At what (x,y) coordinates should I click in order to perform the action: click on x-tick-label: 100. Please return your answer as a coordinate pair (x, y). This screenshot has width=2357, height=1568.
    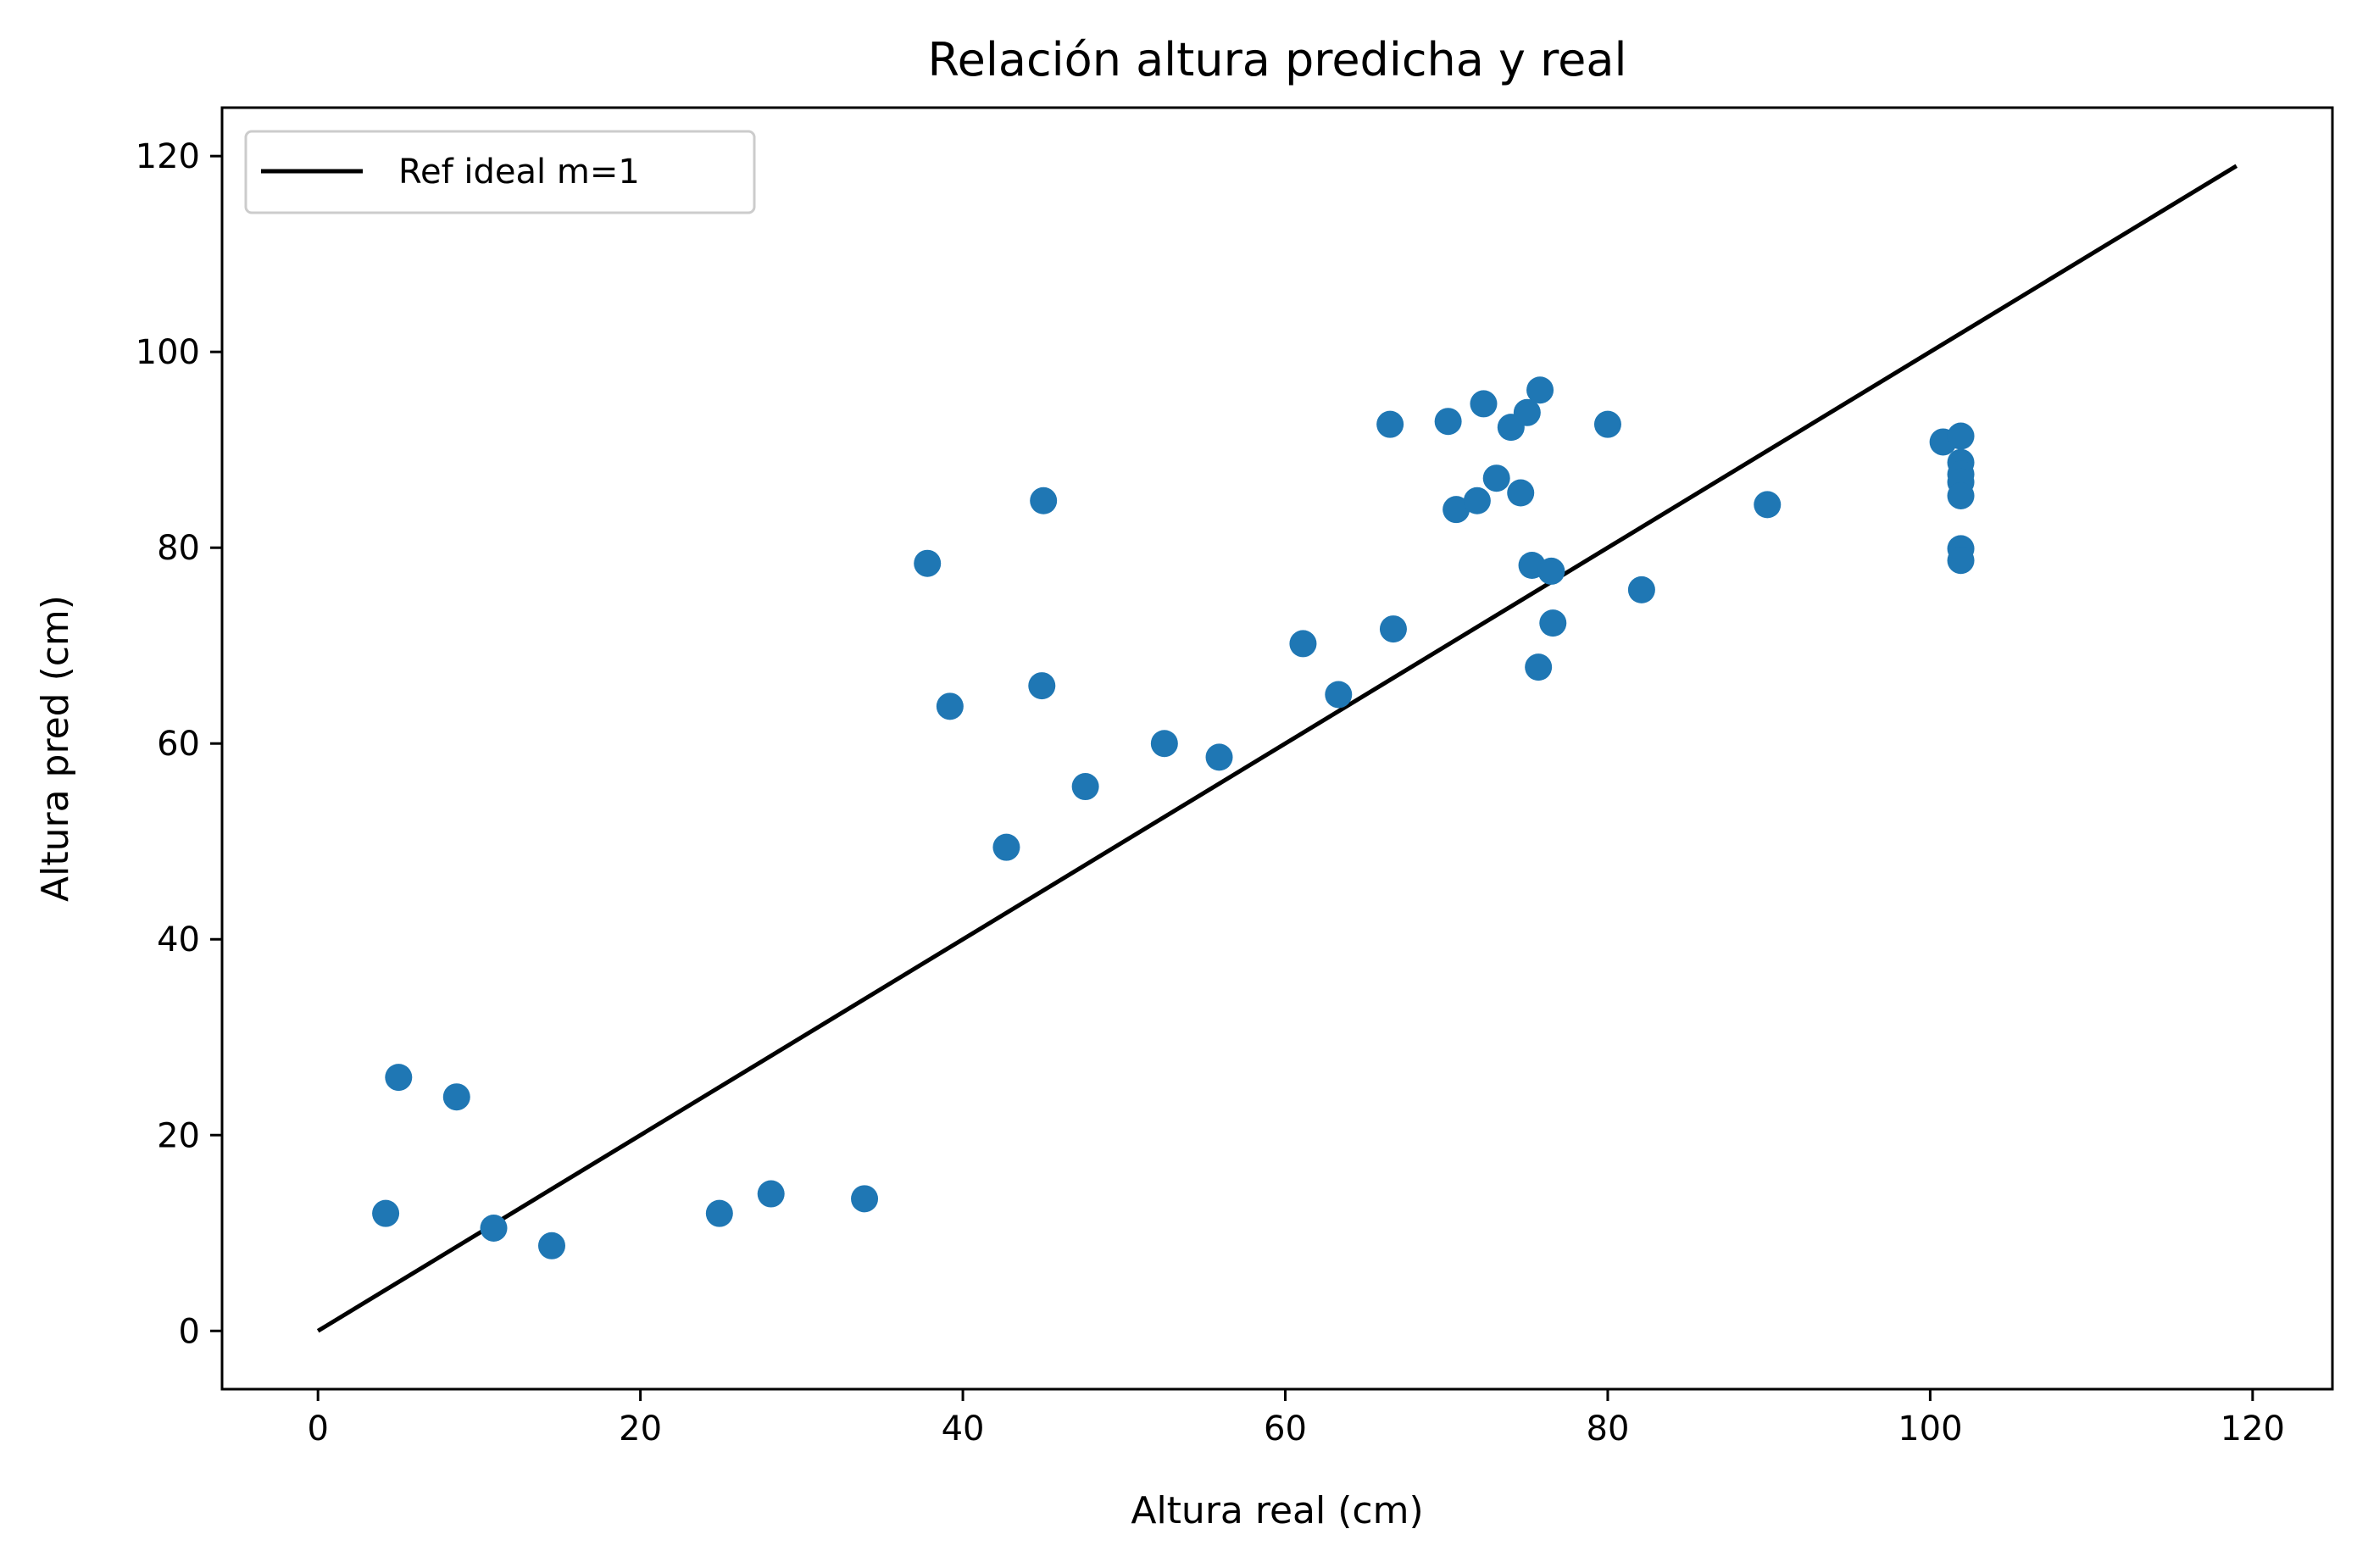
    Looking at the image, I should click on (1930, 1429).